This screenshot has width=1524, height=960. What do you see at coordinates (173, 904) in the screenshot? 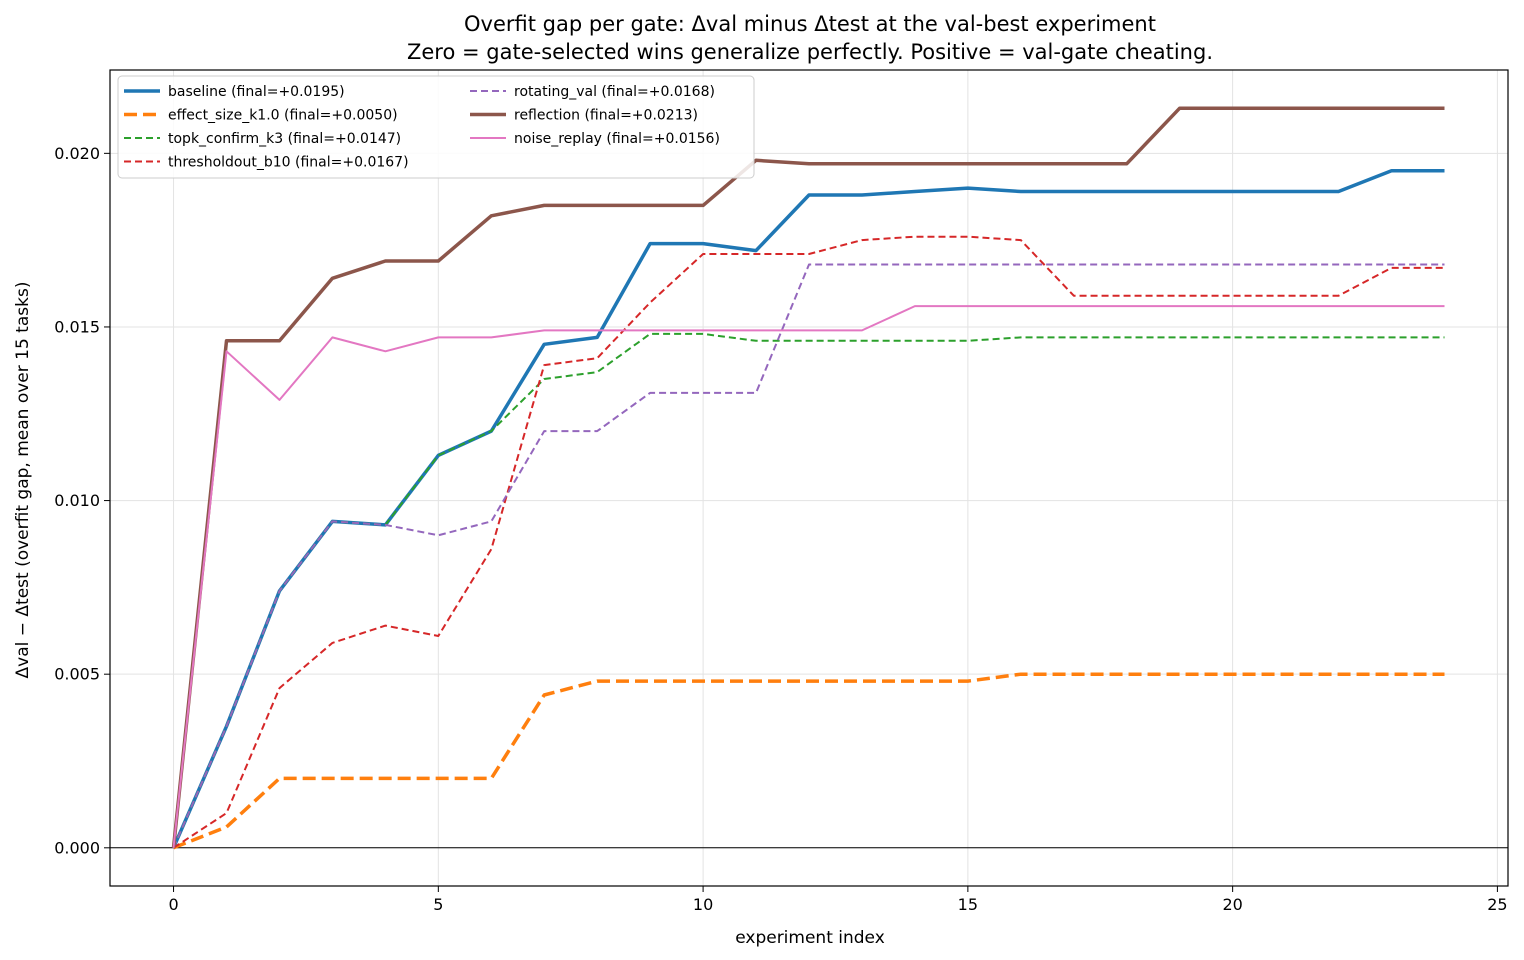
I see `x-tick-label: 0` at bounding box center [173, 904].